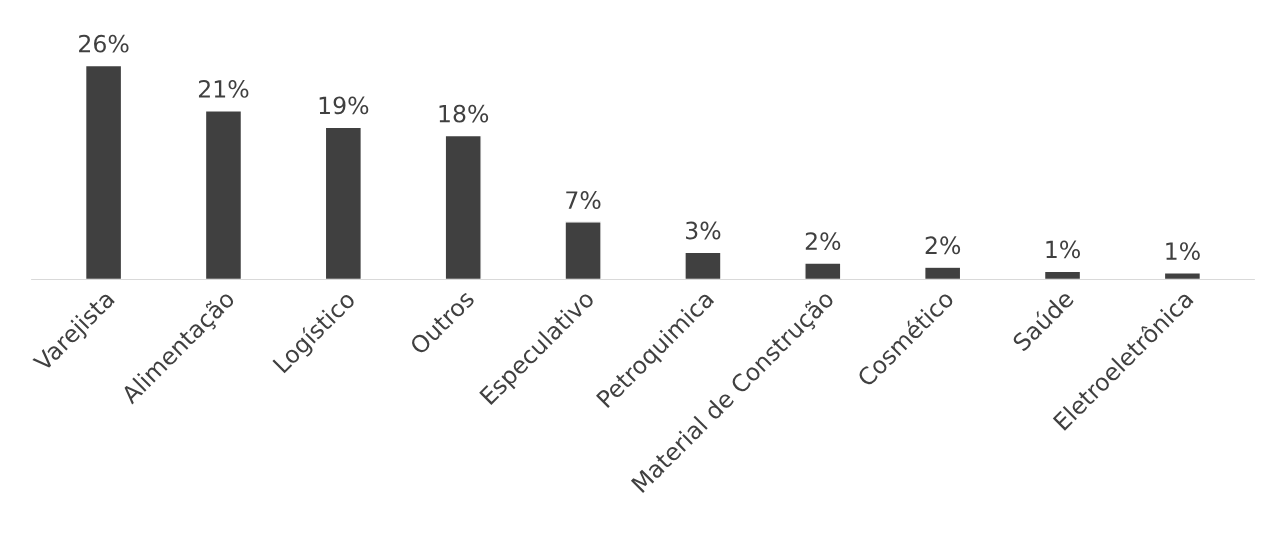  Describe the element at coordinates (464, 113) in the screenshot. I see `data-label: 18%` at that location.